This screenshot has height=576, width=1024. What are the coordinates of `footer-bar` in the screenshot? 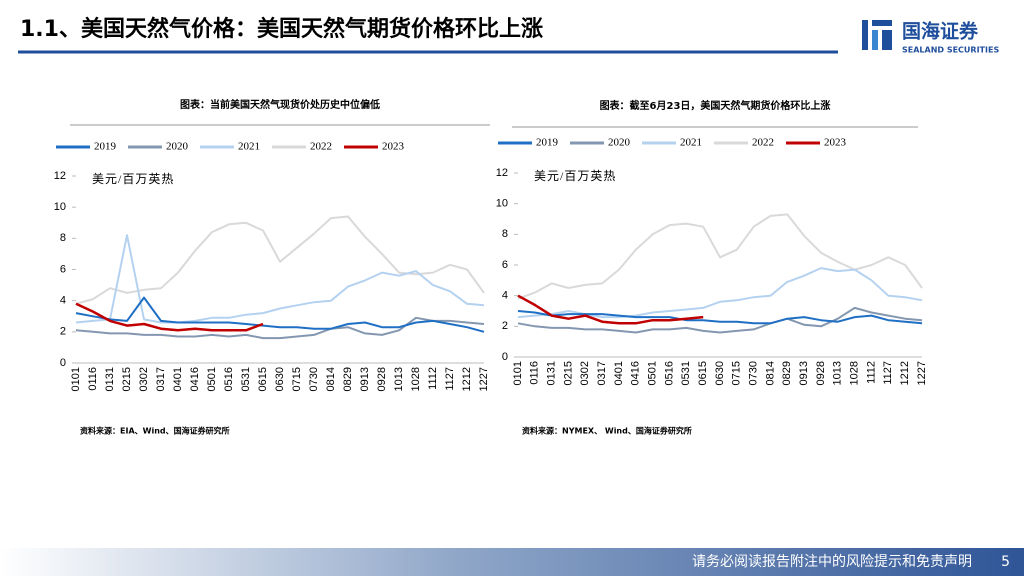 It's located at (512, 562).